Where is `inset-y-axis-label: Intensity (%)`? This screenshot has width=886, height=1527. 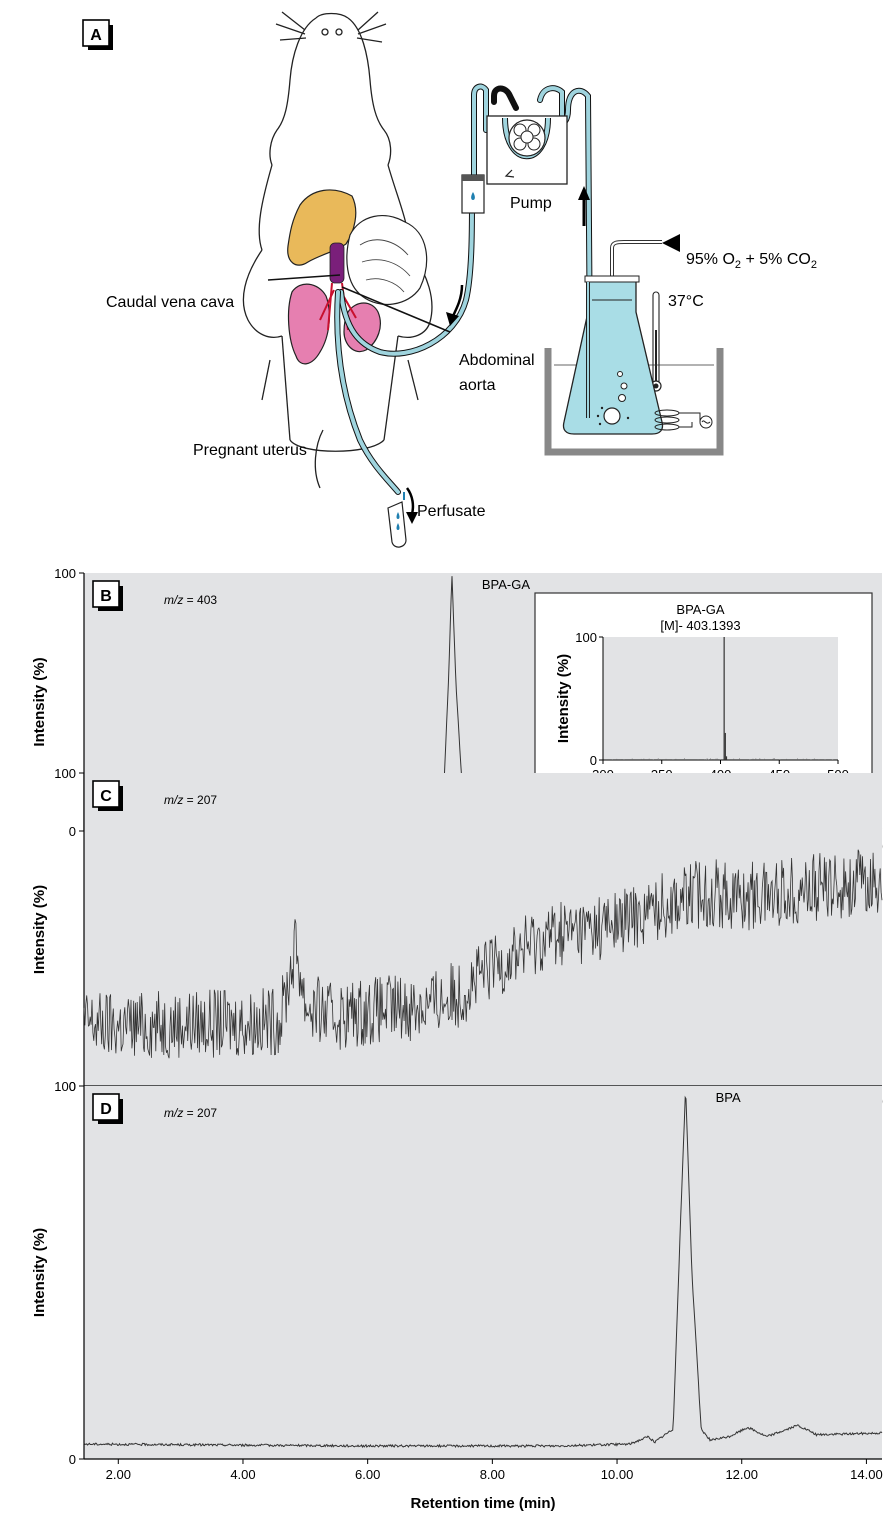
inset-y-axis-label: Intensity (%) is located at coordinates (563, 698).